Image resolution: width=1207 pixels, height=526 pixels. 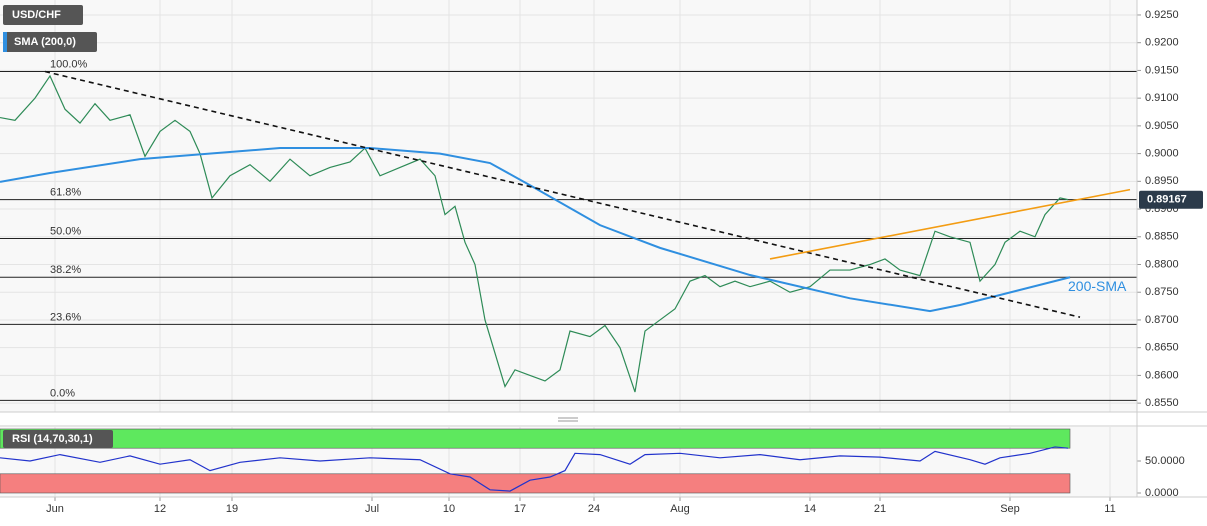 What do you see at coordinates (449, 509) in the screenshot?
I see `x-tick-label: 10` at bounding box center [449, 509].